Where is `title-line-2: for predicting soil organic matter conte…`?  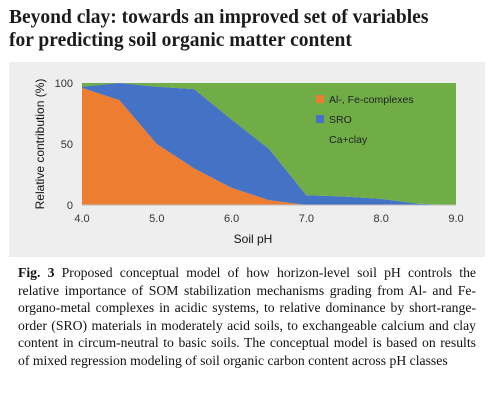
title-line-2: for predicting soil organic matter conte… is located at coordinates (180, 40).